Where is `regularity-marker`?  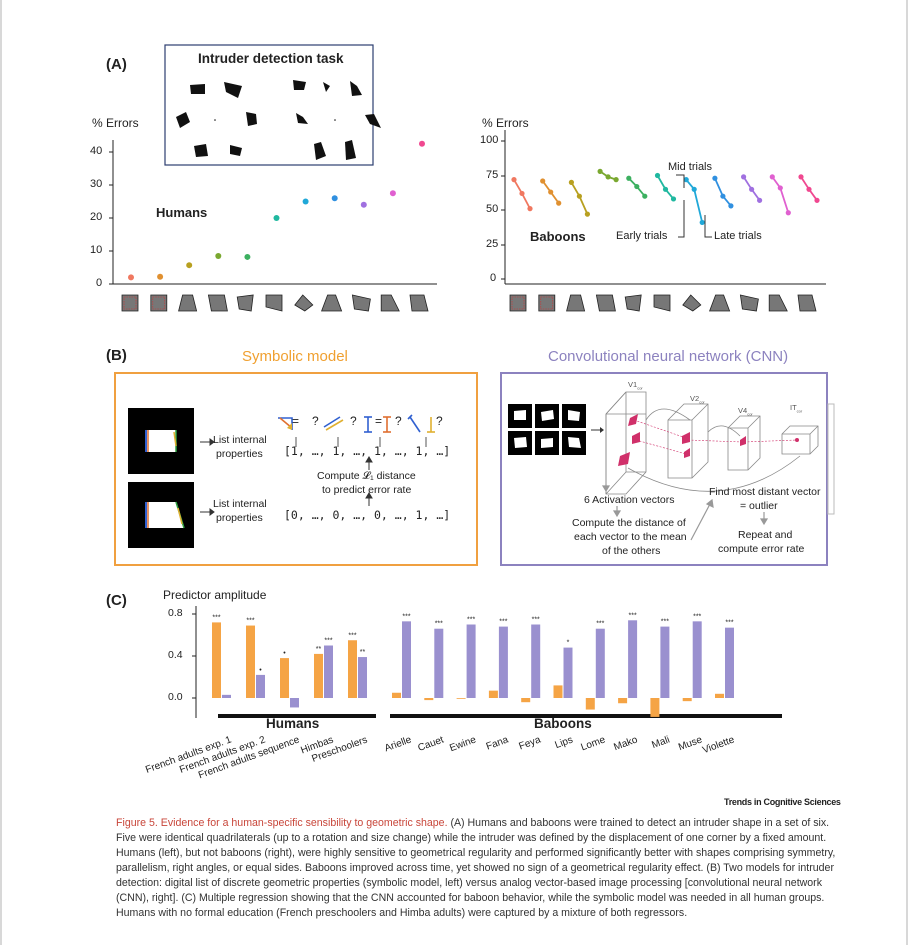 regularity-marker is located at coordinates (547, 303).